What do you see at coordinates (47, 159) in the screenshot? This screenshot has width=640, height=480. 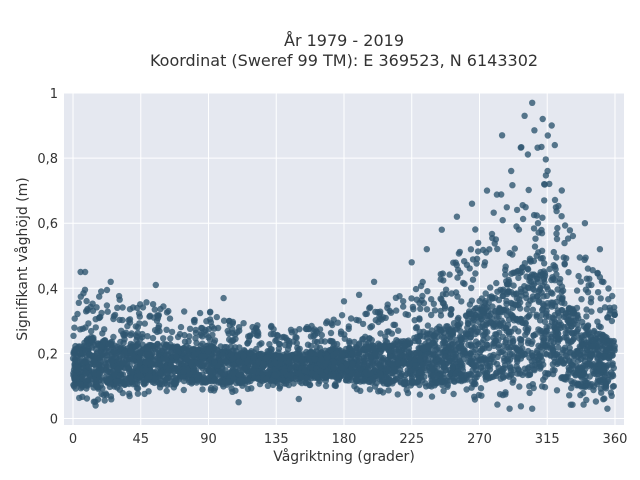 I see `y-tick-label: 0,8` at bounding box center [47, 159].